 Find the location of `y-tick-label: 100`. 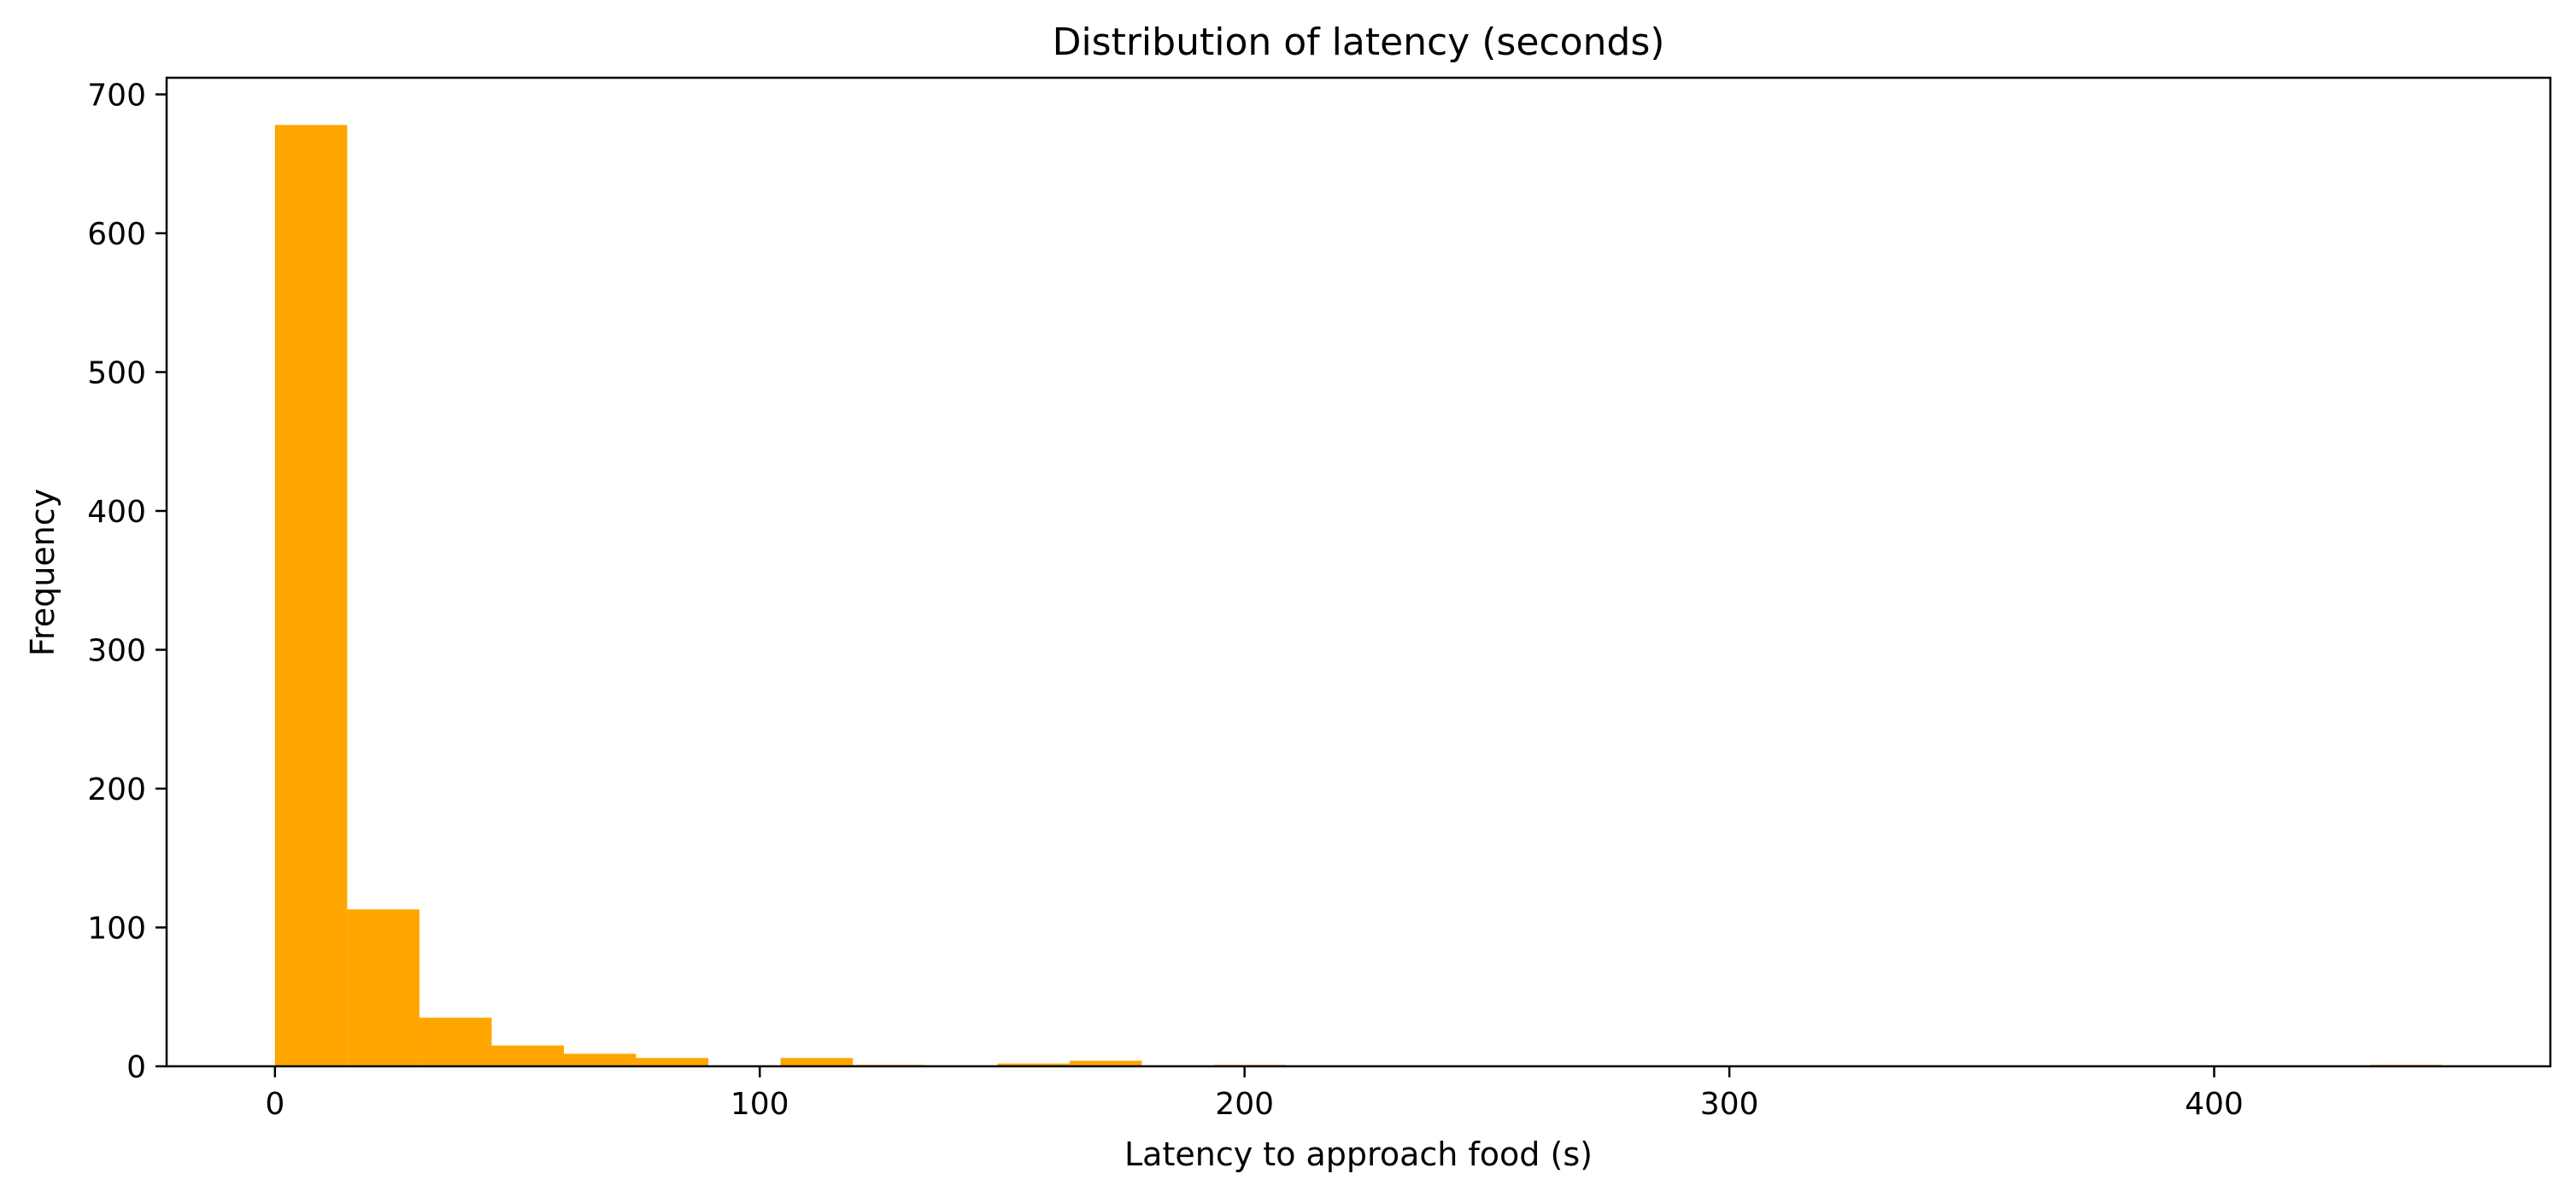

y-tick-label: 100 is located at coordinates (117, 929).